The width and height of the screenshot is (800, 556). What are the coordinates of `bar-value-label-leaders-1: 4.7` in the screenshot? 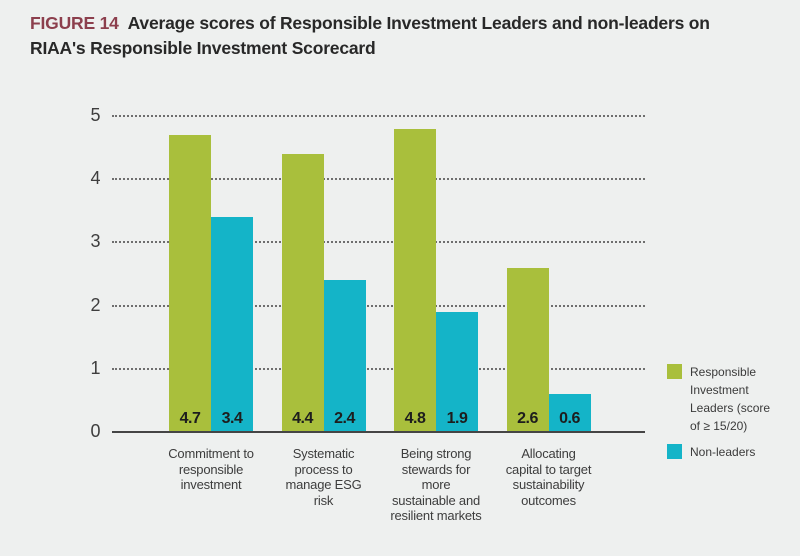 It's located at (190, 418).